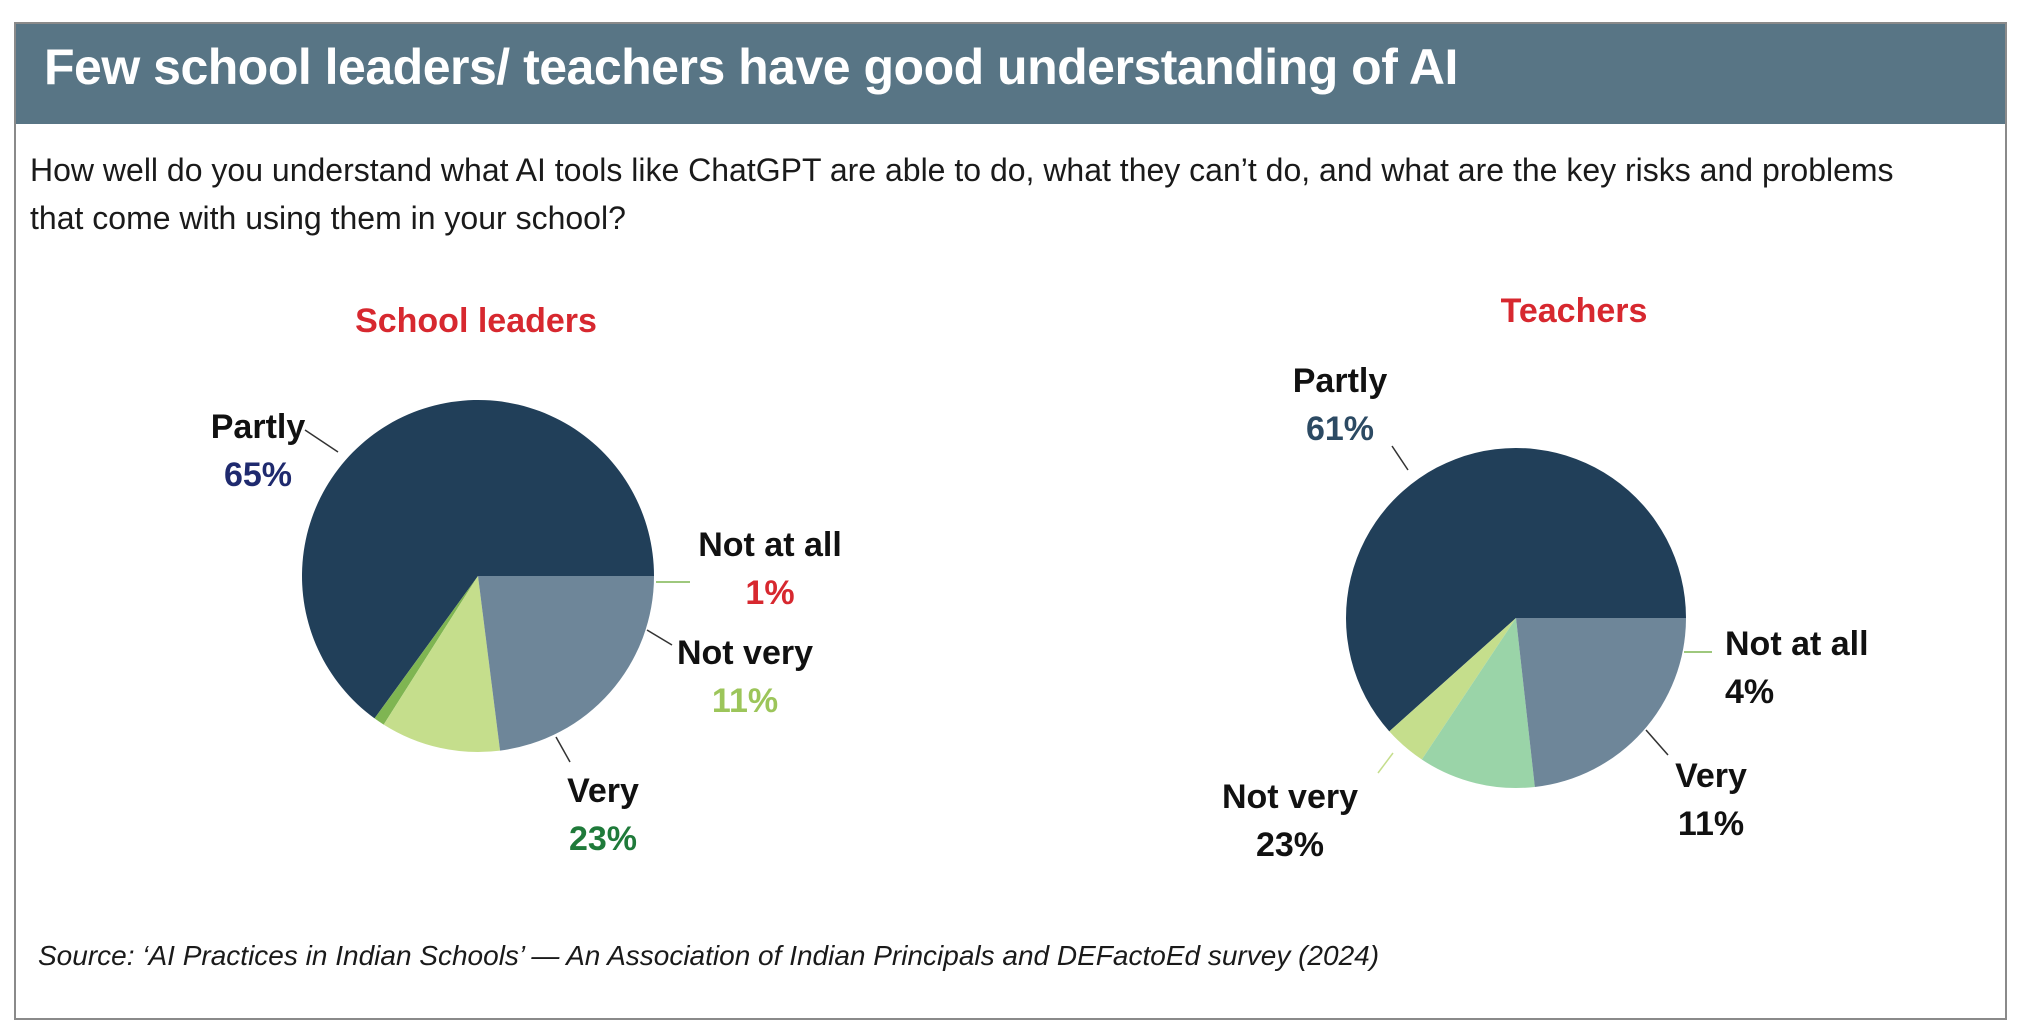  I want to click on slice-value-very: 23%, so click(603, 839).